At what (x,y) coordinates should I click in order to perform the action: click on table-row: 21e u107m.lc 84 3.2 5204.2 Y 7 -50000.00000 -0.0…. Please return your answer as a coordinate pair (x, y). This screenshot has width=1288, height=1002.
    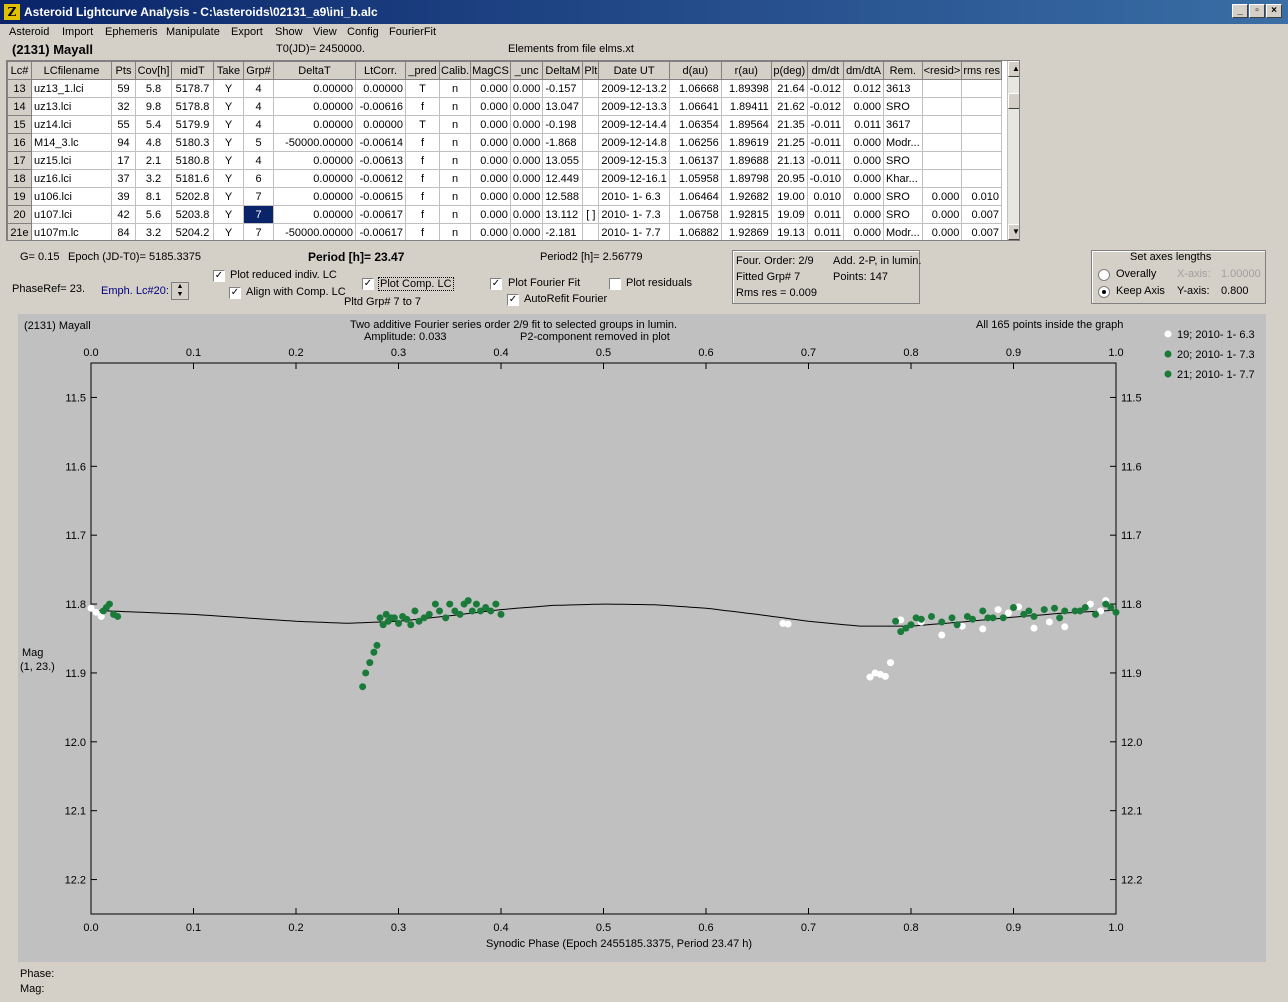
    Looking at the image, I should click on (504, 231).